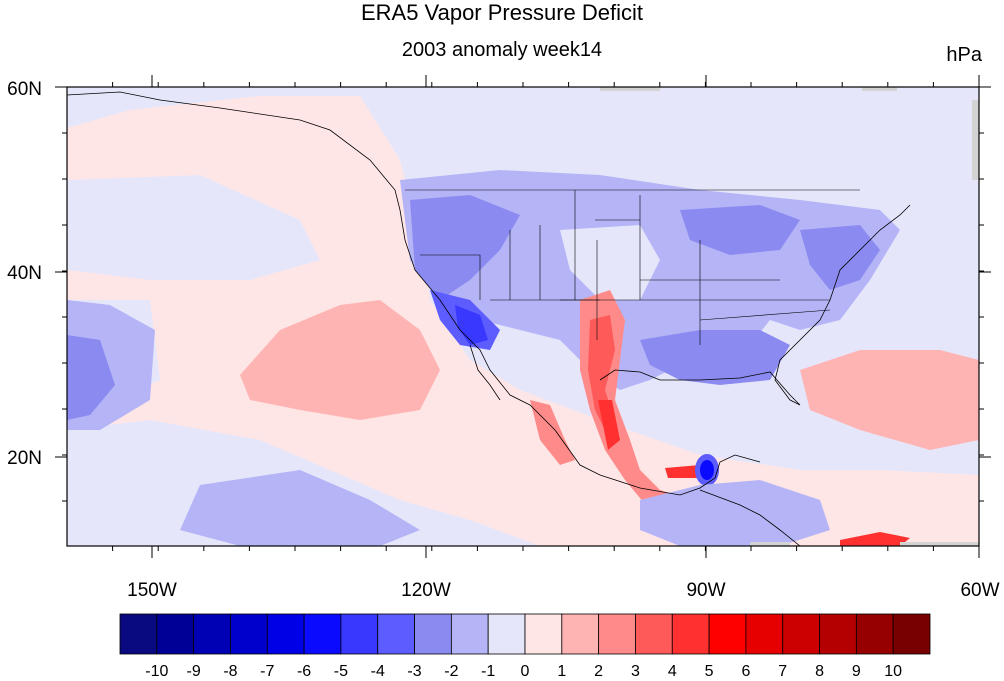 This screenshot has width=1004, height=681. Describe the element at coordinates (632, 267) in the screenshot. I see `state-borders` at that location.